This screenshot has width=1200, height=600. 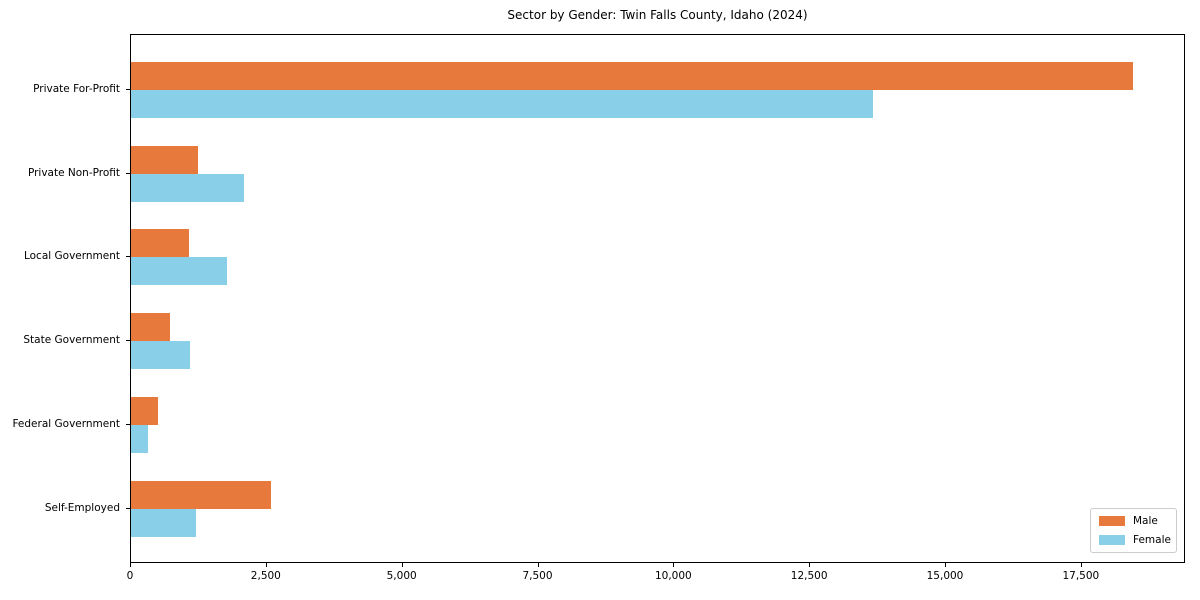 What do you see at coordinates (945, 576) in the screenshot?
I see `x-tick-label-6: 15,000` at bounding box center [945, 576].